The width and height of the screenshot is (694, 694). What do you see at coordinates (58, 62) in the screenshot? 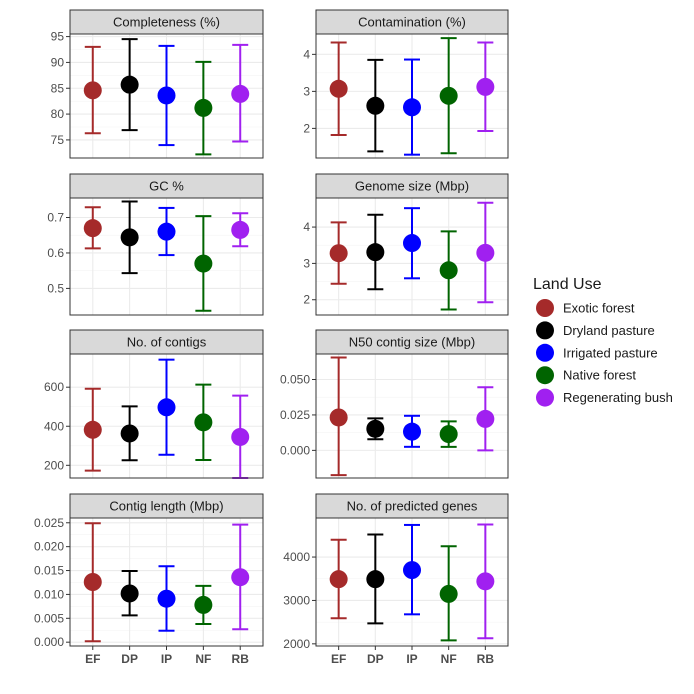
I see `y-tick-label: 90` at bounding box center [58, 62].